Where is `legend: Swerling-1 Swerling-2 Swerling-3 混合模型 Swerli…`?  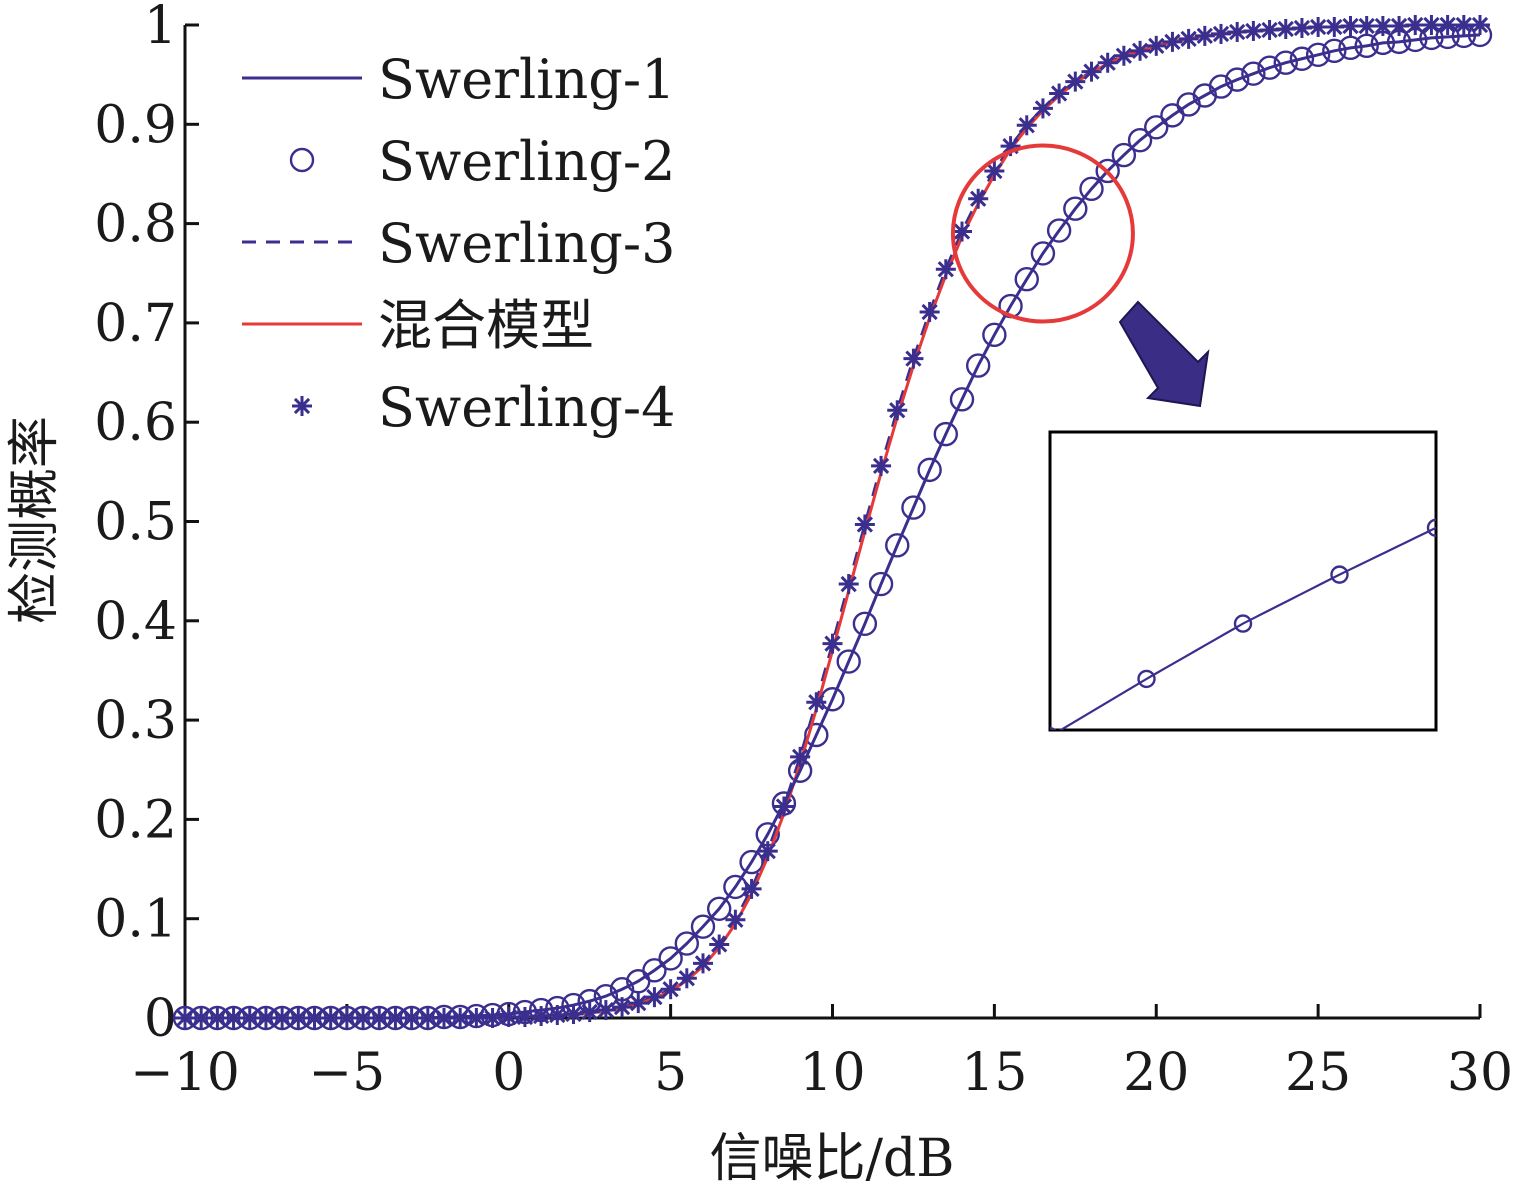
legend: Swerling-1 Swerling-2 Swerling-3 混合模型 Swerli… is located at coordinates (458, 243).